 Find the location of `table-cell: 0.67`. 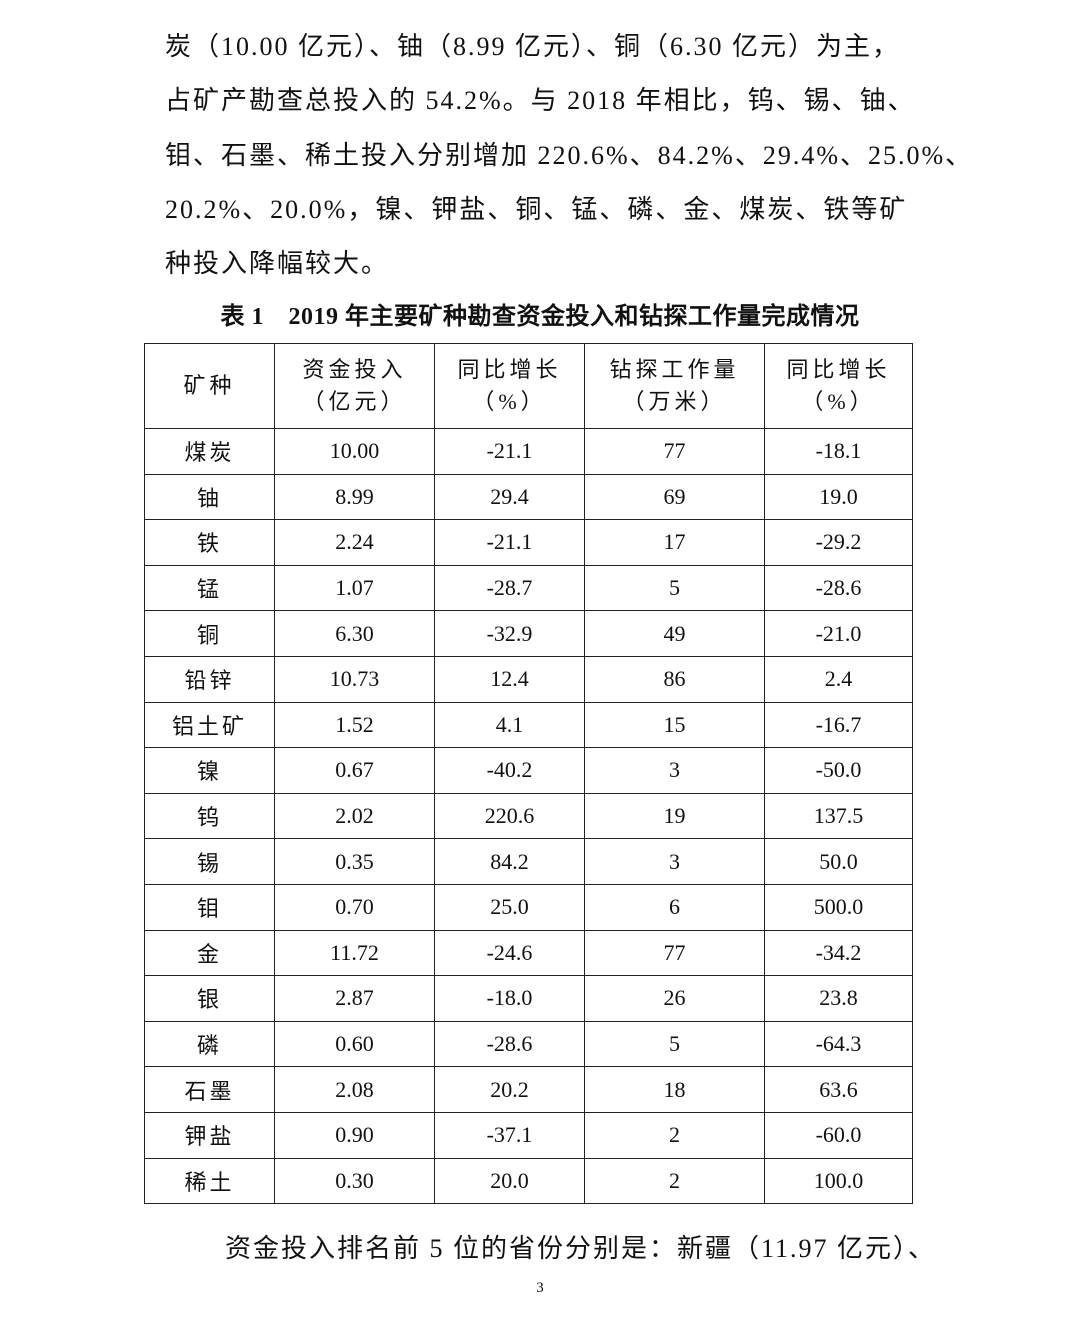

table-cell: 0.67 is located at coordinates (354, 770).